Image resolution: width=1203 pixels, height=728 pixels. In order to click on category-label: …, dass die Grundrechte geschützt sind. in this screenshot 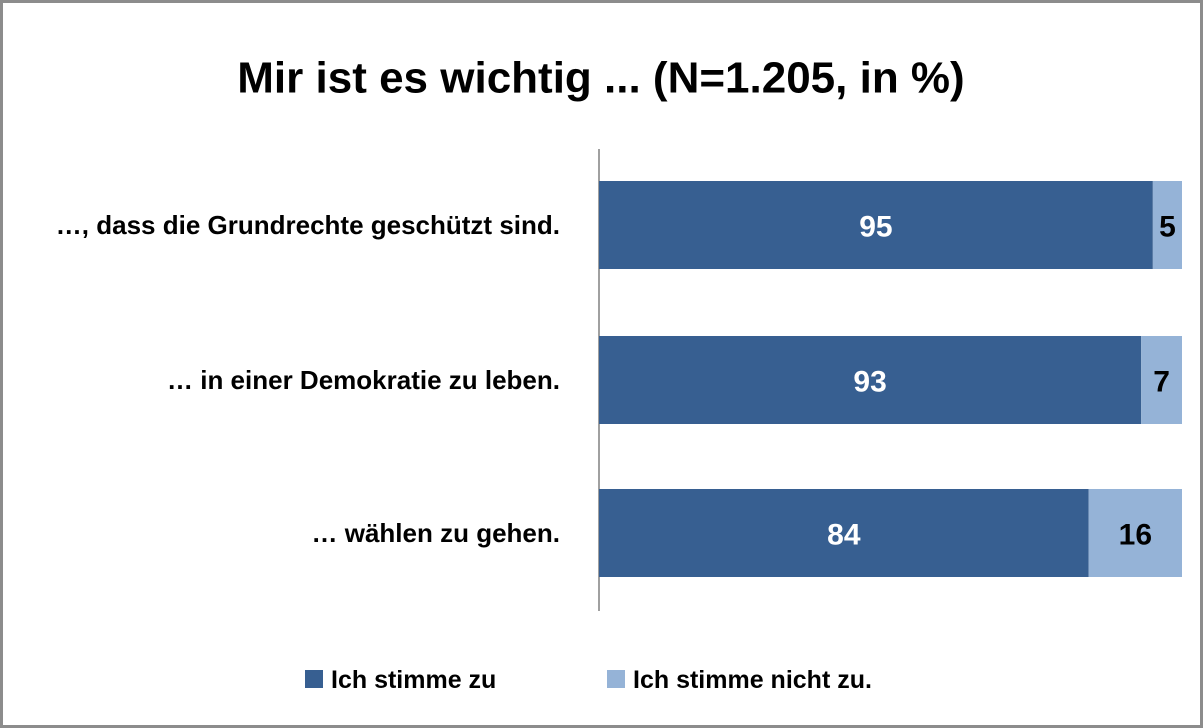, I will do `click(290, 225)`.